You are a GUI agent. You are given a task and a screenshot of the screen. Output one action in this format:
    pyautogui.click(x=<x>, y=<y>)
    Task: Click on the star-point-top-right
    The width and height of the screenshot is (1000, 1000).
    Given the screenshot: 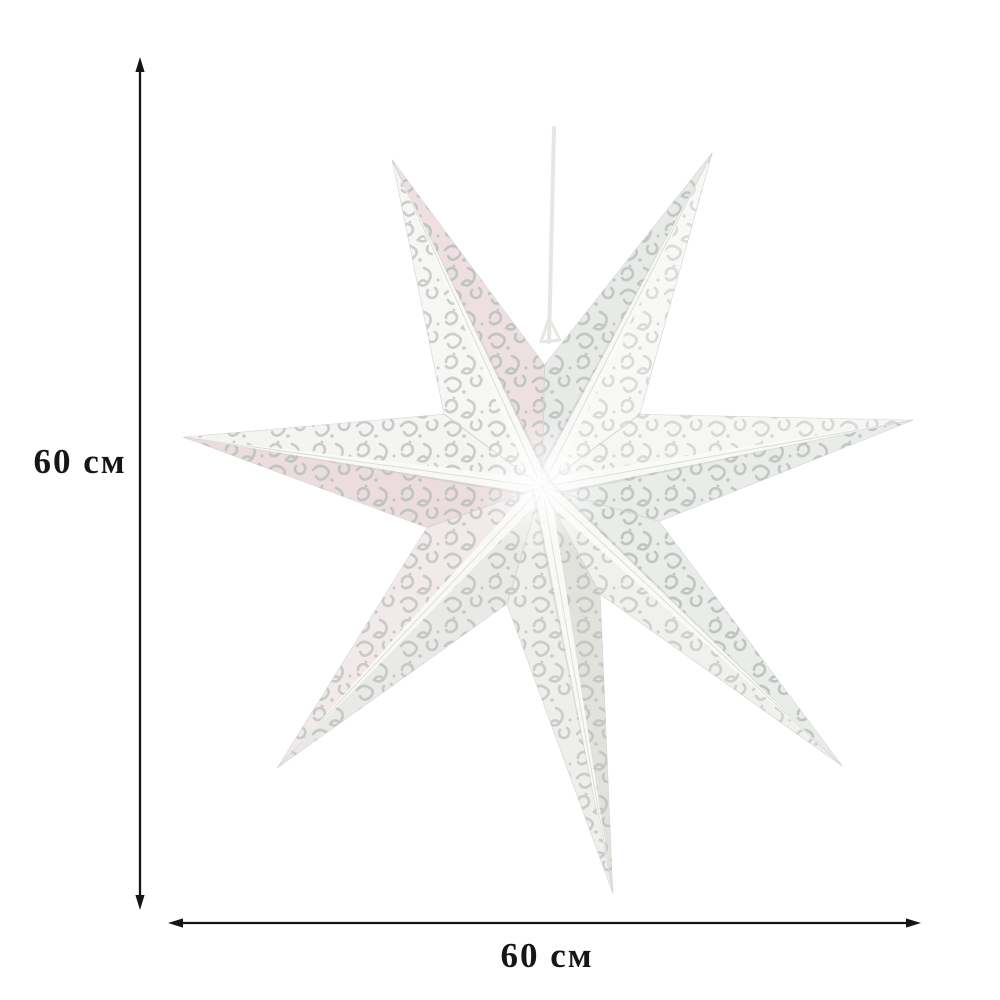 What is the action you would take?
    pyautogui.click(x=622, y=321)
    